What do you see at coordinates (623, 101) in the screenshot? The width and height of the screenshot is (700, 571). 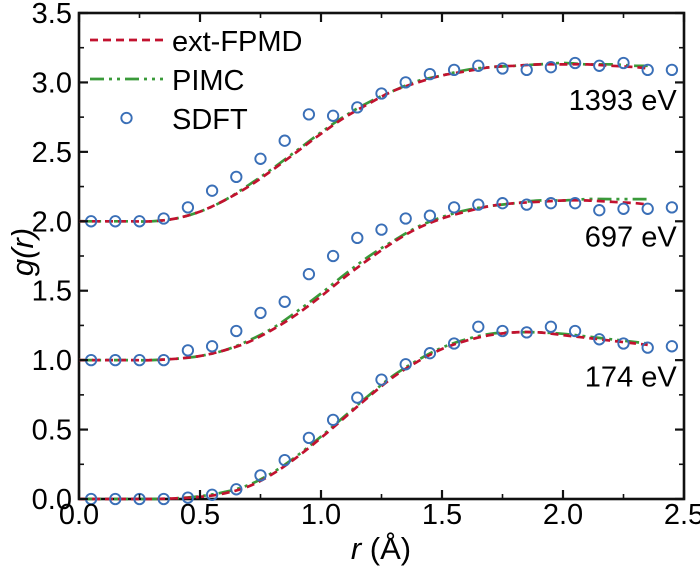 I see `series-annotation-1393-ev: 1393 eV` at bounding box center [623, 101].